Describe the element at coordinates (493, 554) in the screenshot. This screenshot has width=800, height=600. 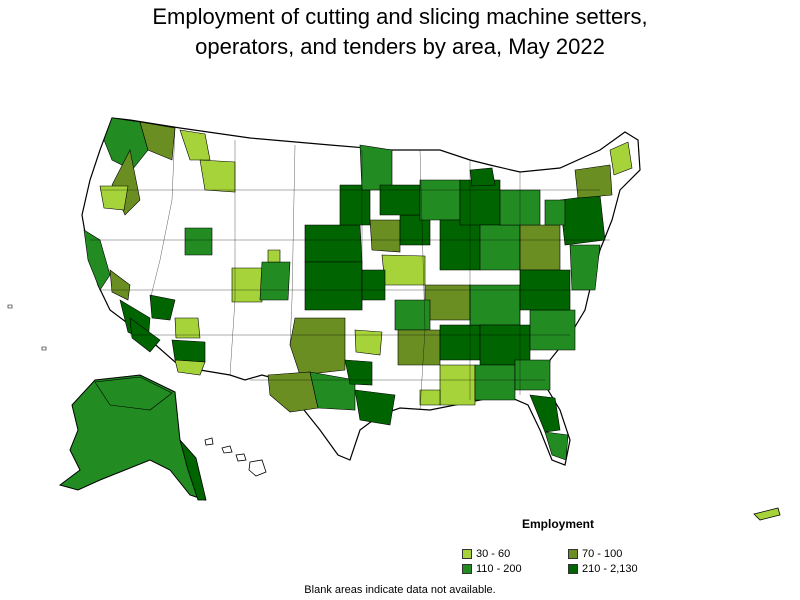
I see `legend-label-30-60: 30 - 60` at that location.